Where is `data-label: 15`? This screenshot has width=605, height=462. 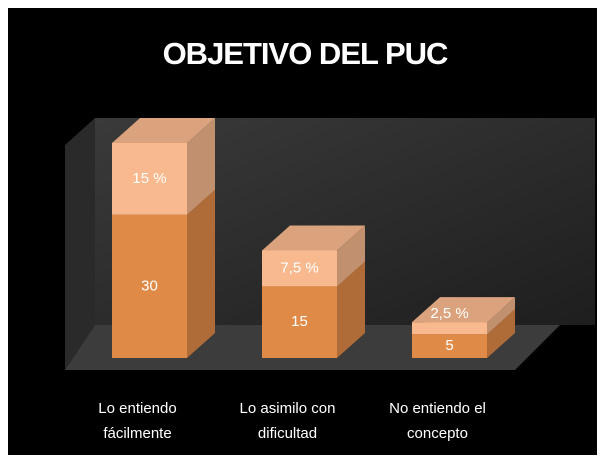
data-label: 15 is located at coordinates (299, 321).